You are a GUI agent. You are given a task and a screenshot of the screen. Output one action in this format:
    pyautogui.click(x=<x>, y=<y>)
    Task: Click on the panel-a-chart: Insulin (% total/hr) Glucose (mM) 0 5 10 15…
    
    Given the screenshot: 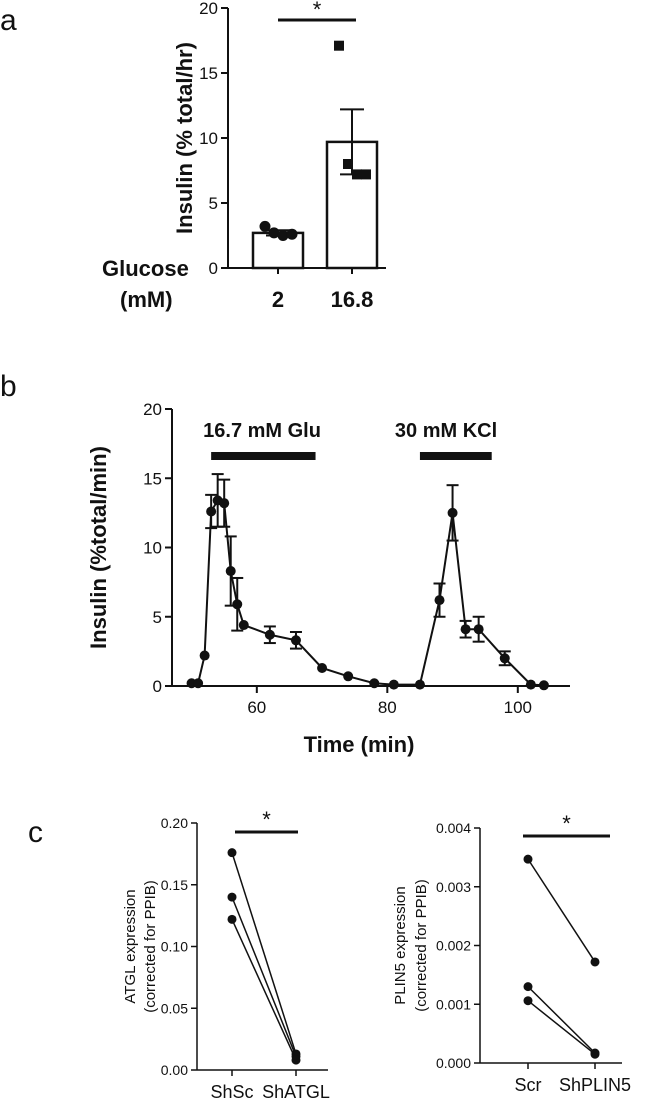 What is the action you would take?
    pyautogui.click(x=244, y=156)
    